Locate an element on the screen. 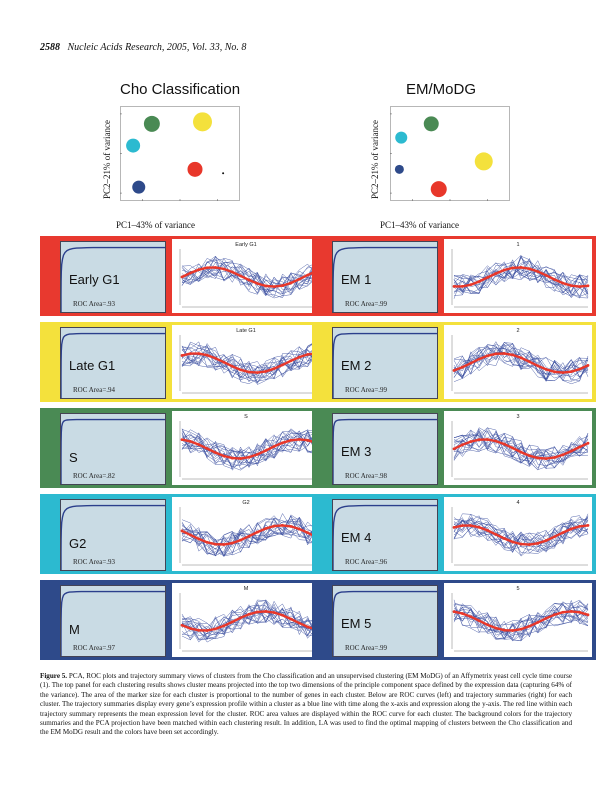  roc-plot: EM 1 ROC Area=.99 is located at coordinates (385, 277).